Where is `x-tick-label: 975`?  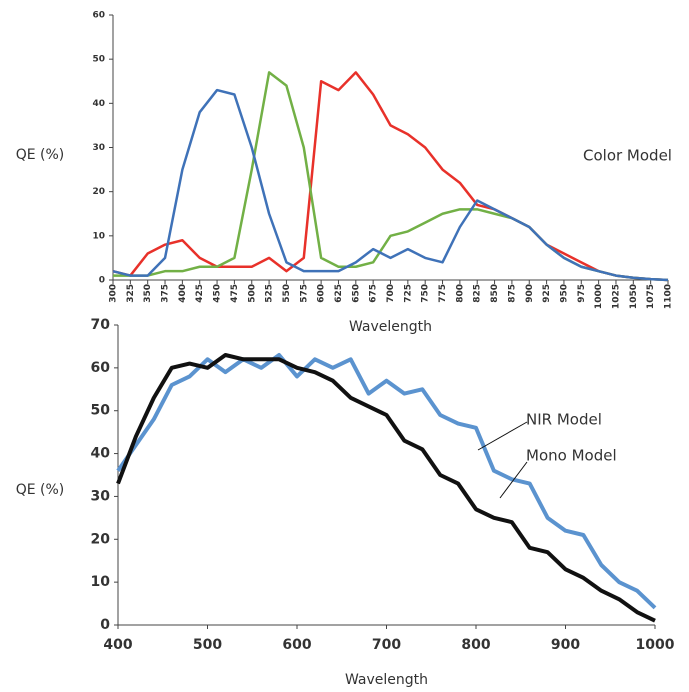
x-tick-label: 975 is located at coordinates (582, 293).